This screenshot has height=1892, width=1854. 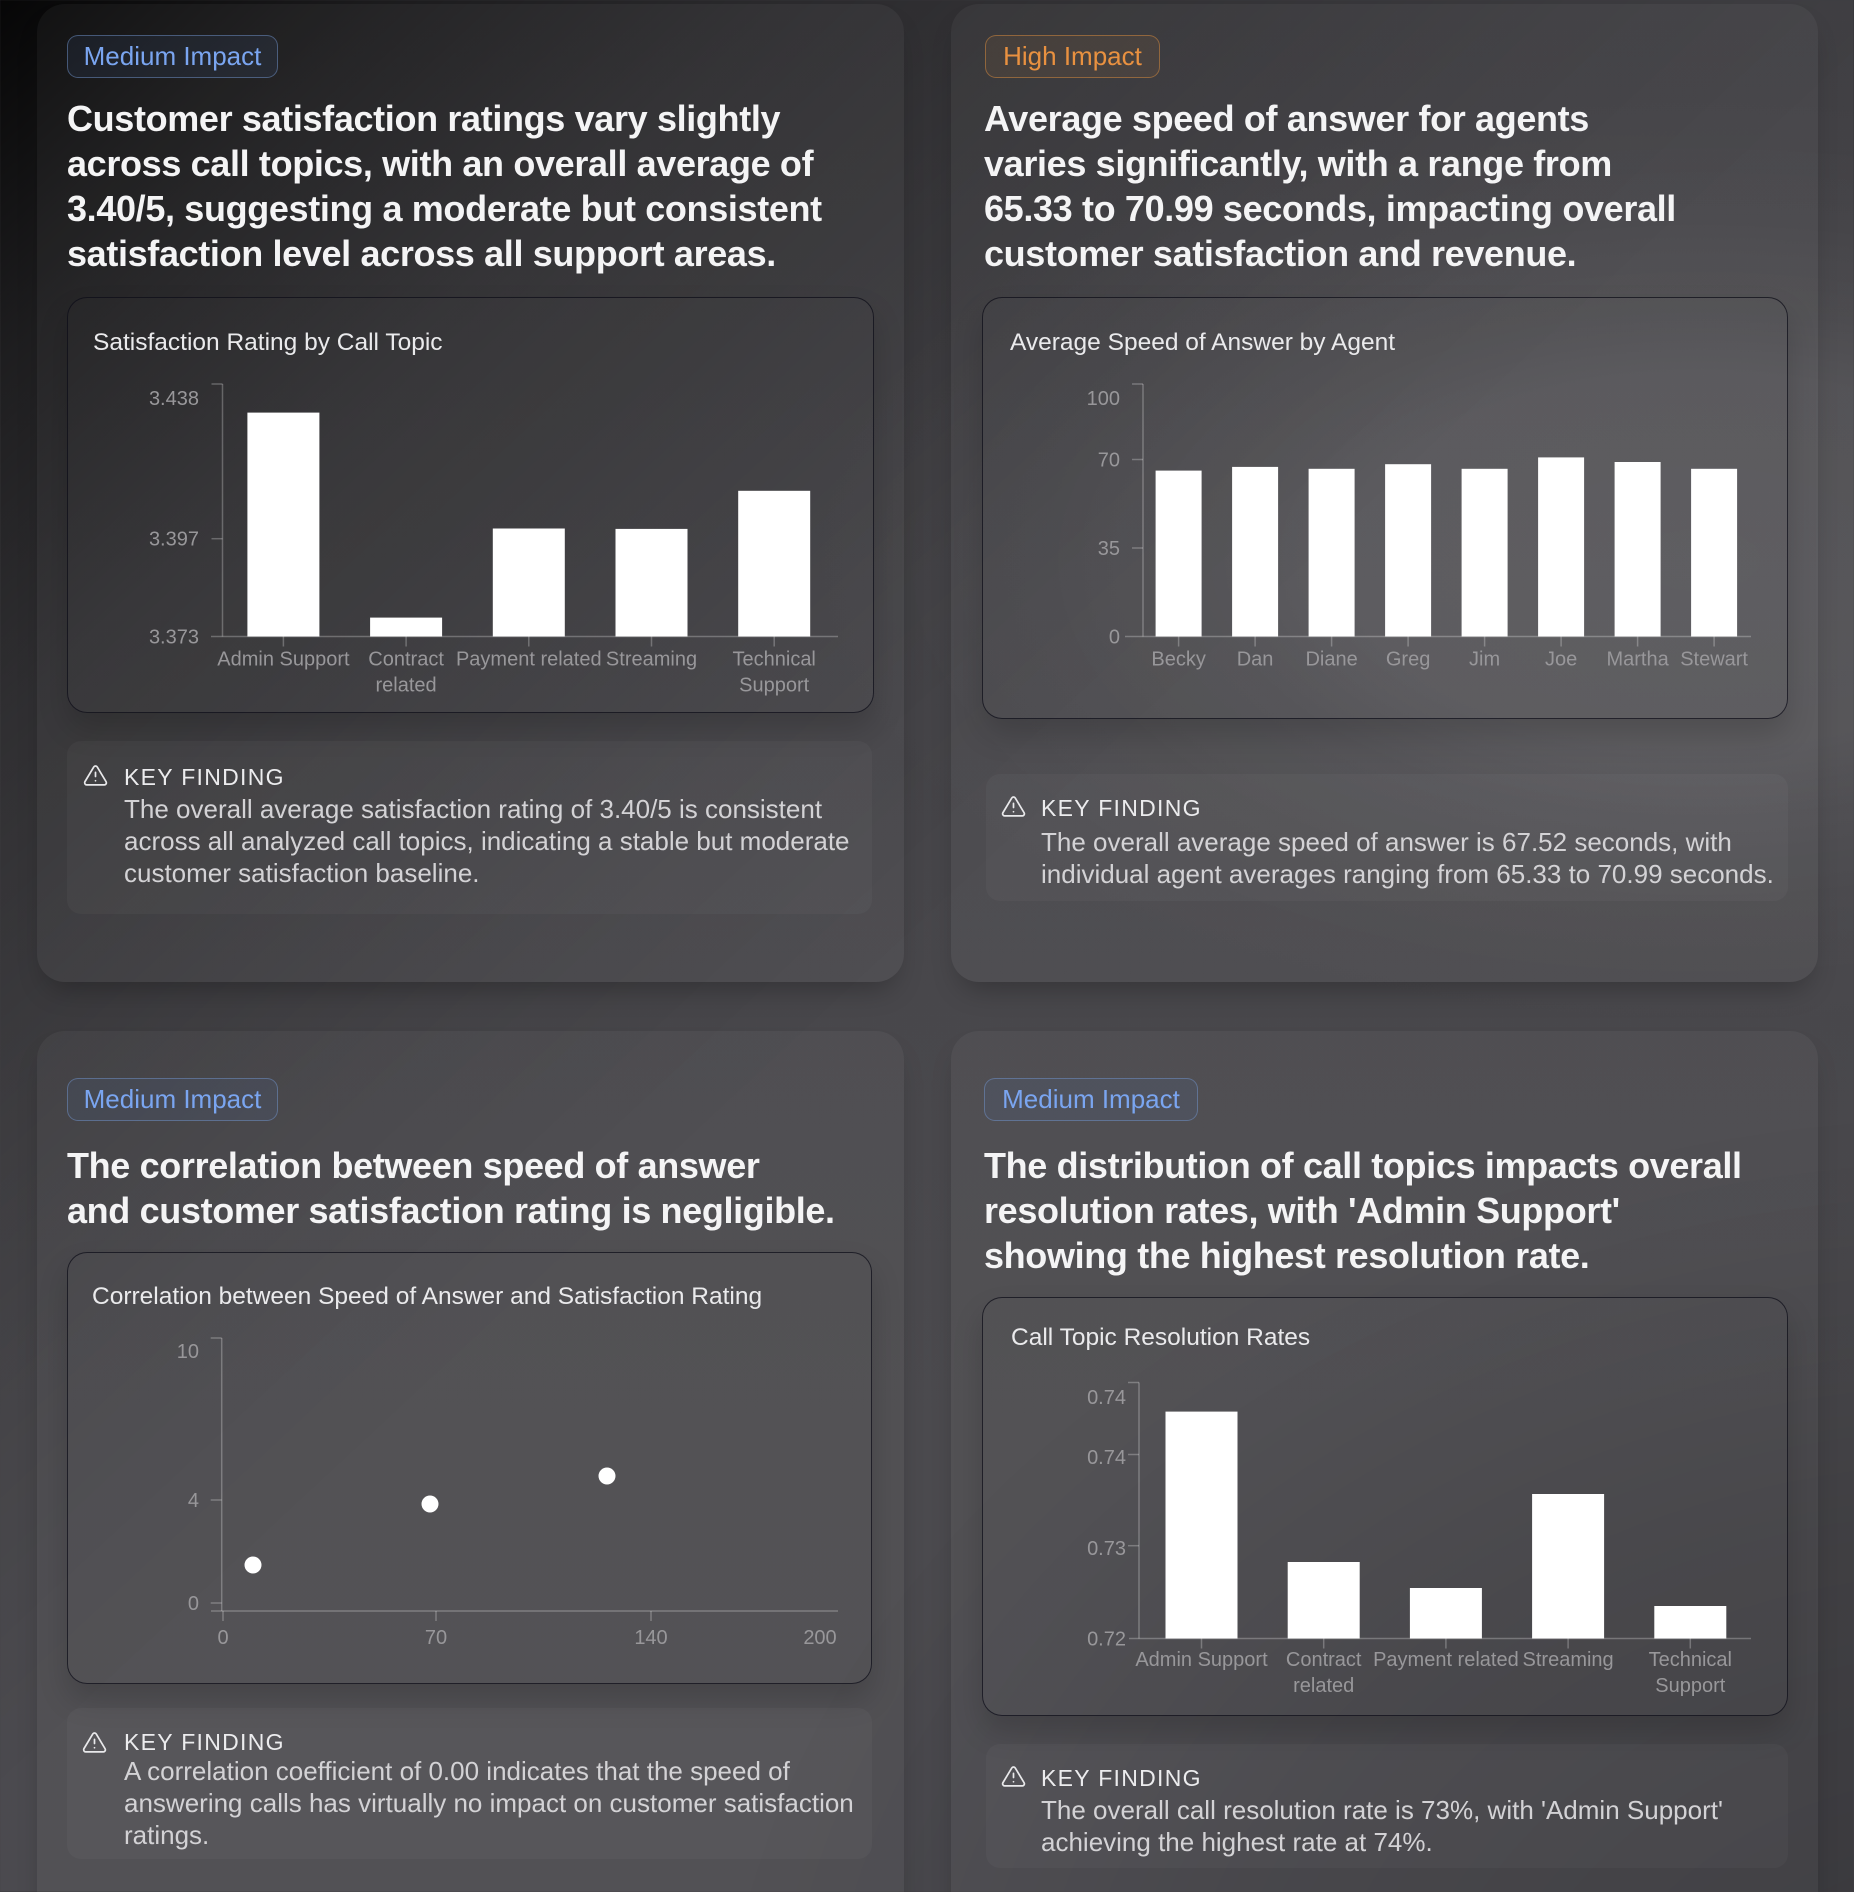 I want to click on svg-text: 0.72, so click(x=1106, y=1640).